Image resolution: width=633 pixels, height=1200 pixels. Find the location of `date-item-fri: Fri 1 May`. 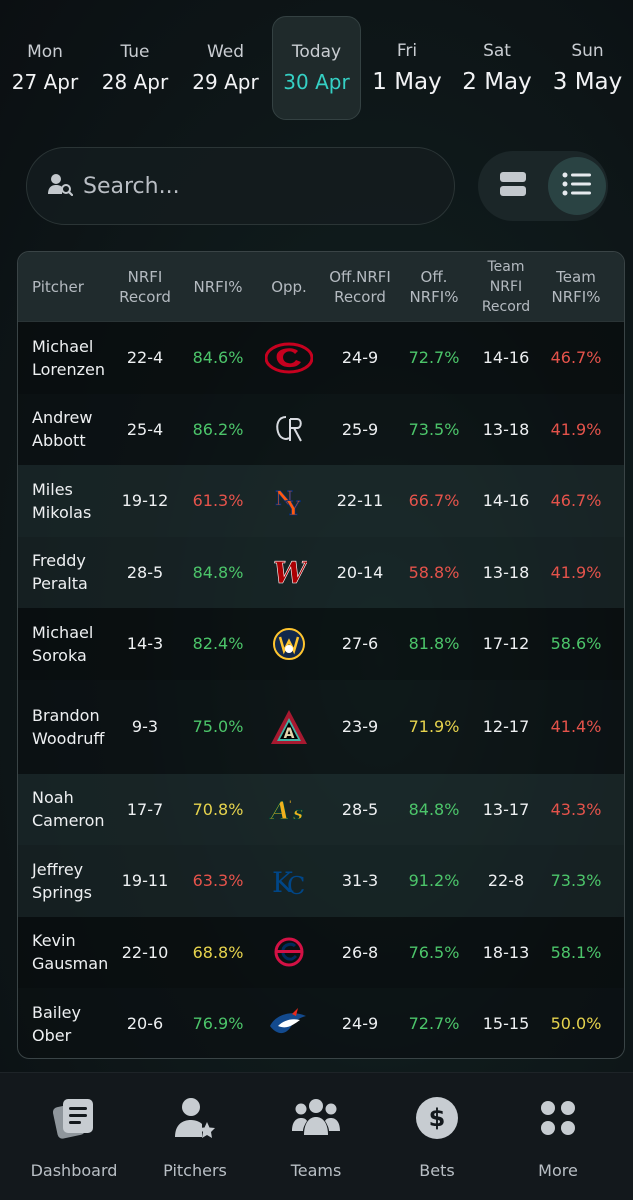

date-item-fri: Fri 1 May is located at coordinates (407, 68).